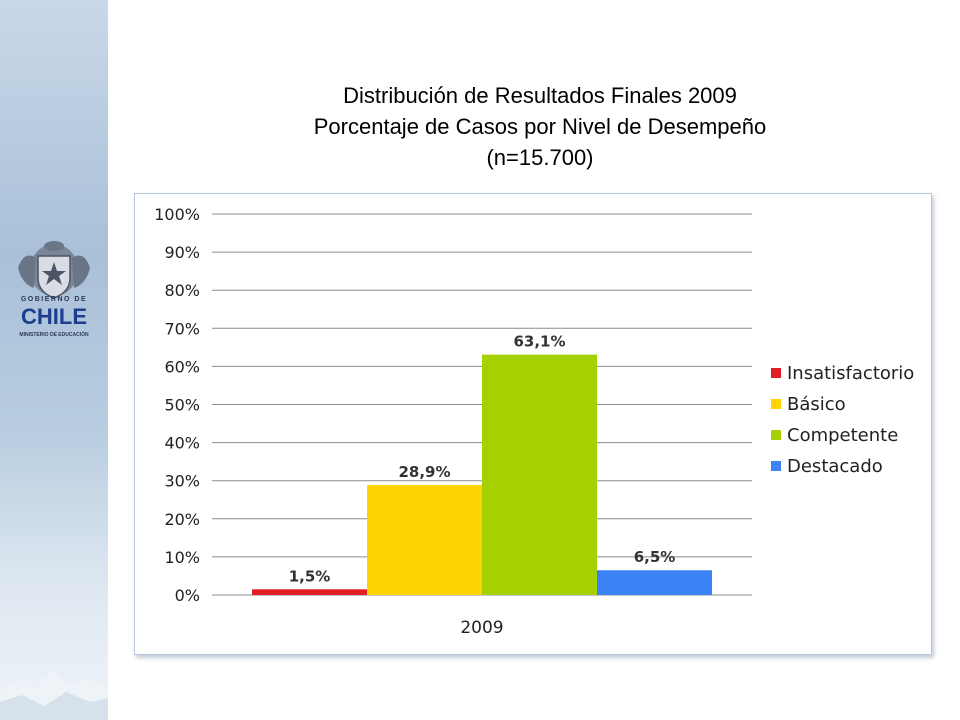 Image resolution: width=960 pixels, height=720 pixels. What do you see at coordinates (842, 435) in the screenshot?
I see `legend-label: Competente` at bounding box center [842, 435].